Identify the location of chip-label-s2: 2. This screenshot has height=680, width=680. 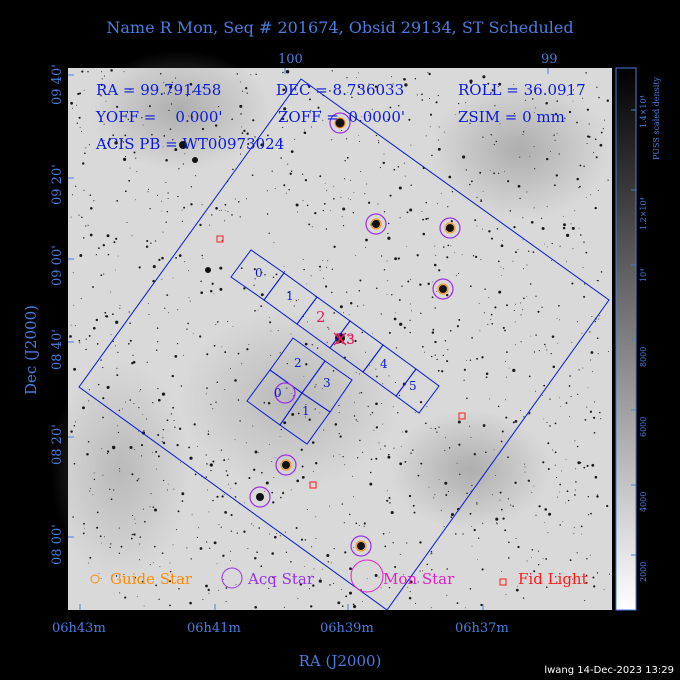
(321, 317).